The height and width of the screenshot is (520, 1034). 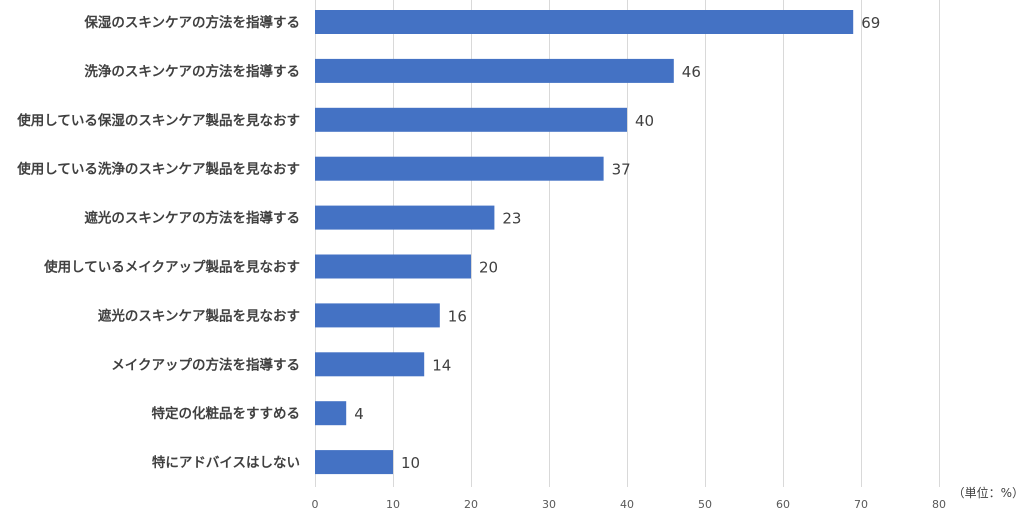 What do you see at coordinates (988, 492) in the screenshot?
I see `unit-label: （単位：%）` at bounding box center [988, 492].